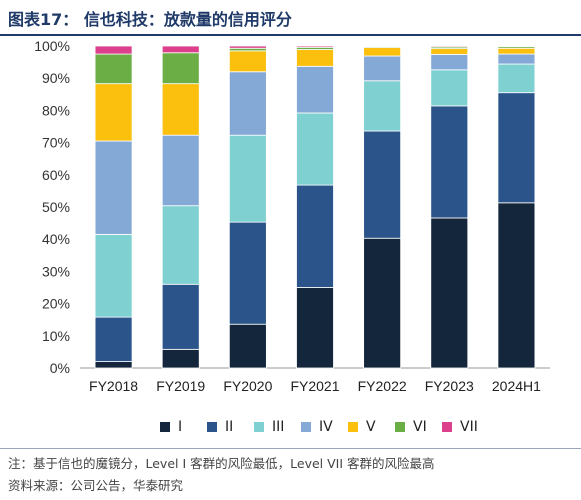 The height and width of the screenshot is (500, 581). Describe the element at coordinates (113, 112) in the screenshot. I see `bar-segment-v-fy2018` at that location.